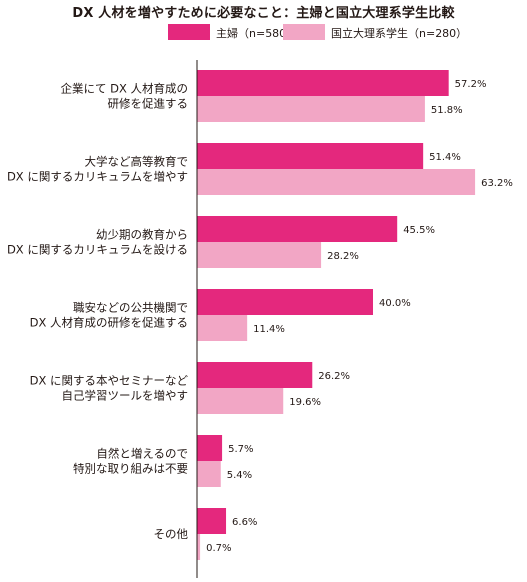 Image resolution: width=527 pixels, height=582 pixels. Describe the element at coordinates (259, 255) in the screenshot. I see `bar-s2-cat3` at that location.